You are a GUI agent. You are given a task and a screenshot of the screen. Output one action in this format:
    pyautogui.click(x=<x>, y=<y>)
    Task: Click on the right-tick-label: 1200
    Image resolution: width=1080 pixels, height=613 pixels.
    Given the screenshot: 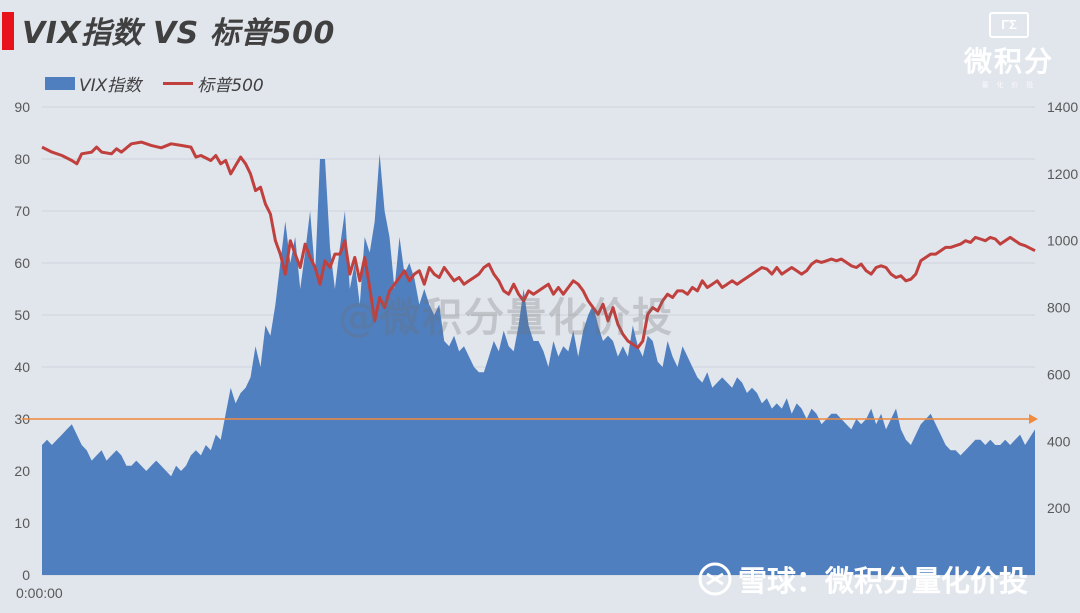 What is the action you would take?
    pyautogui.click(x=1062, y=174)
    